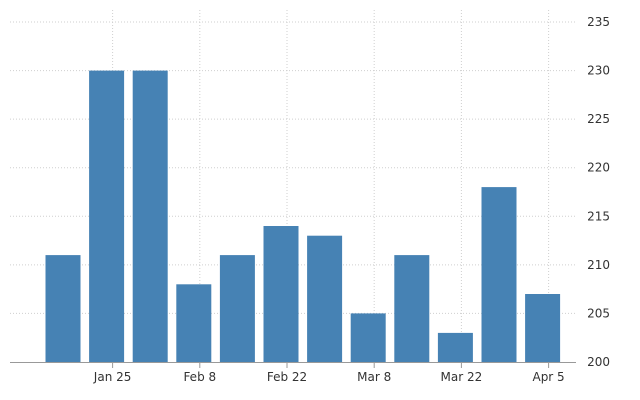 This screenshot has height=400, width=640. I want to click on x-tick-label: Feb 8, so click(199, 377).